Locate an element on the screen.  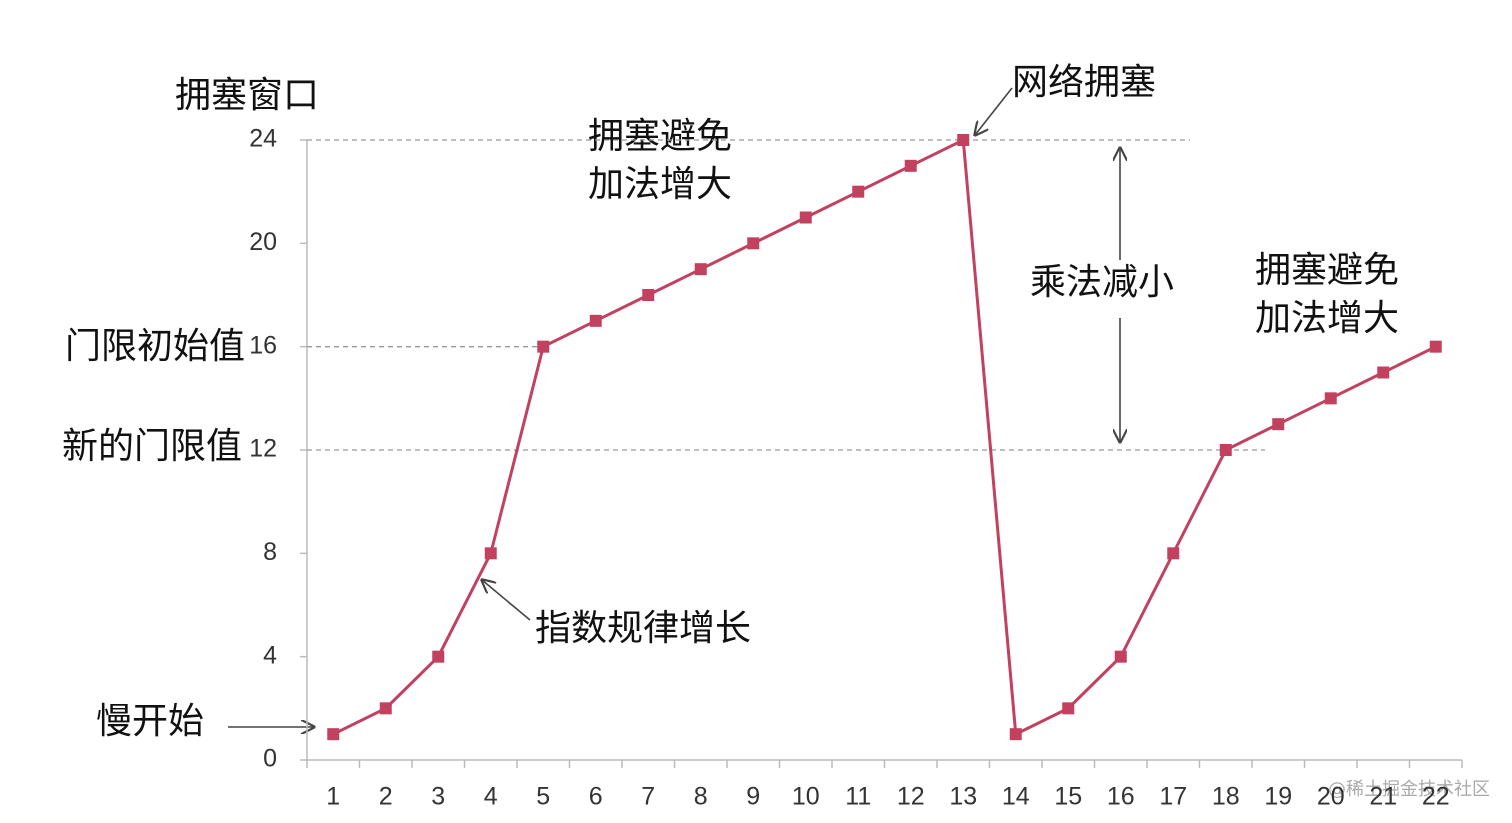
x-tick-label: 6 is located at coordinates (596, 797).